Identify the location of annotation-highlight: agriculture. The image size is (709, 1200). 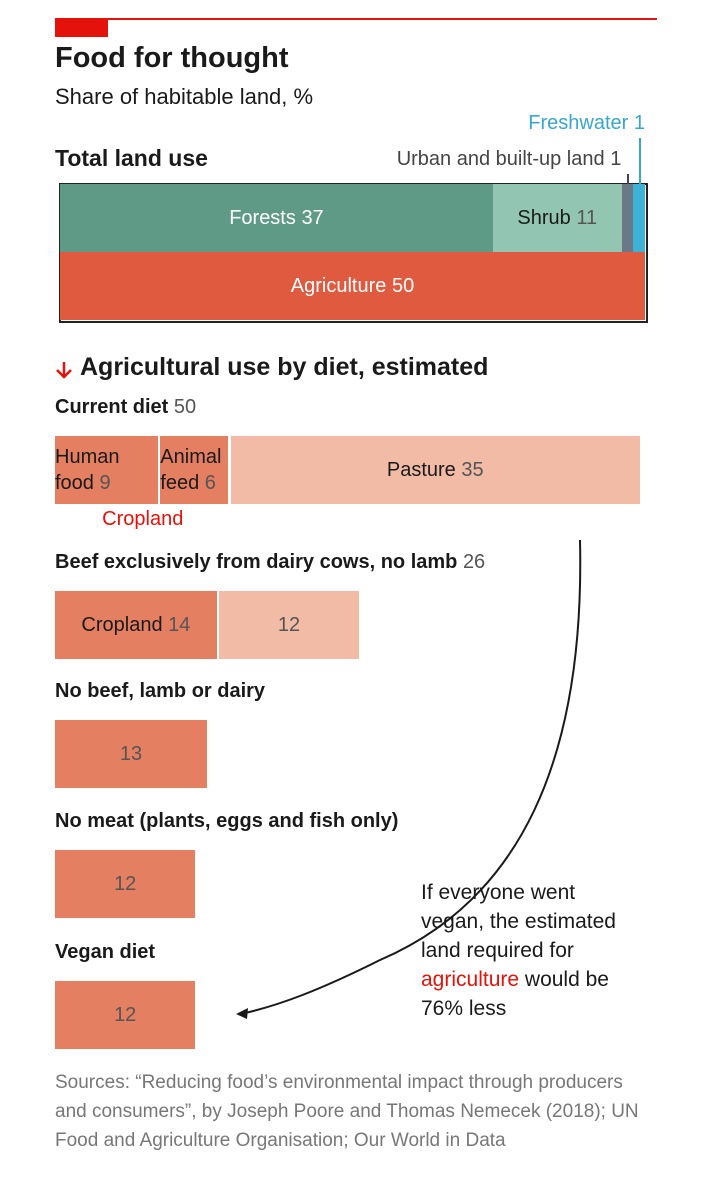
(470, 979).